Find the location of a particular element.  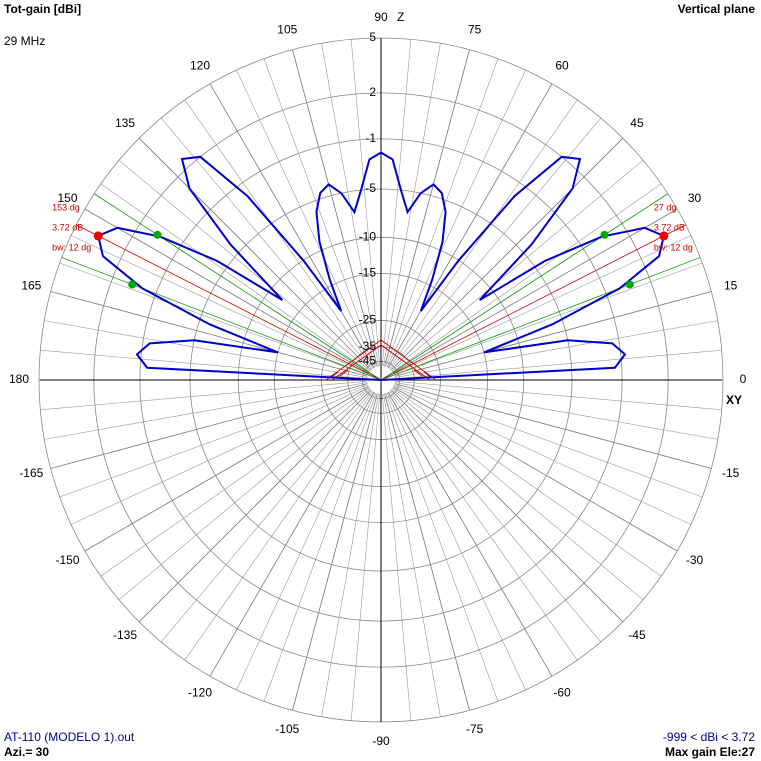

angle-tick-label: 30 is located at coordinates (695, 198).